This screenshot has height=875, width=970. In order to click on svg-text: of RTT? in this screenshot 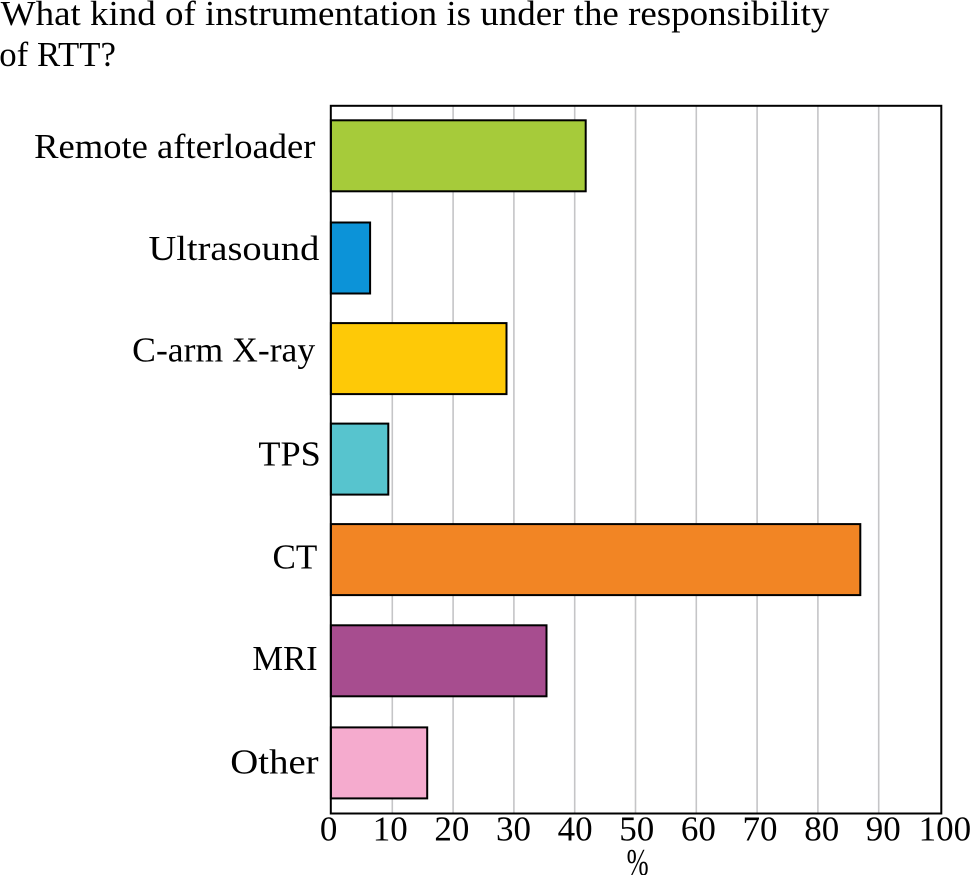, I will do `click(58, 54)`.